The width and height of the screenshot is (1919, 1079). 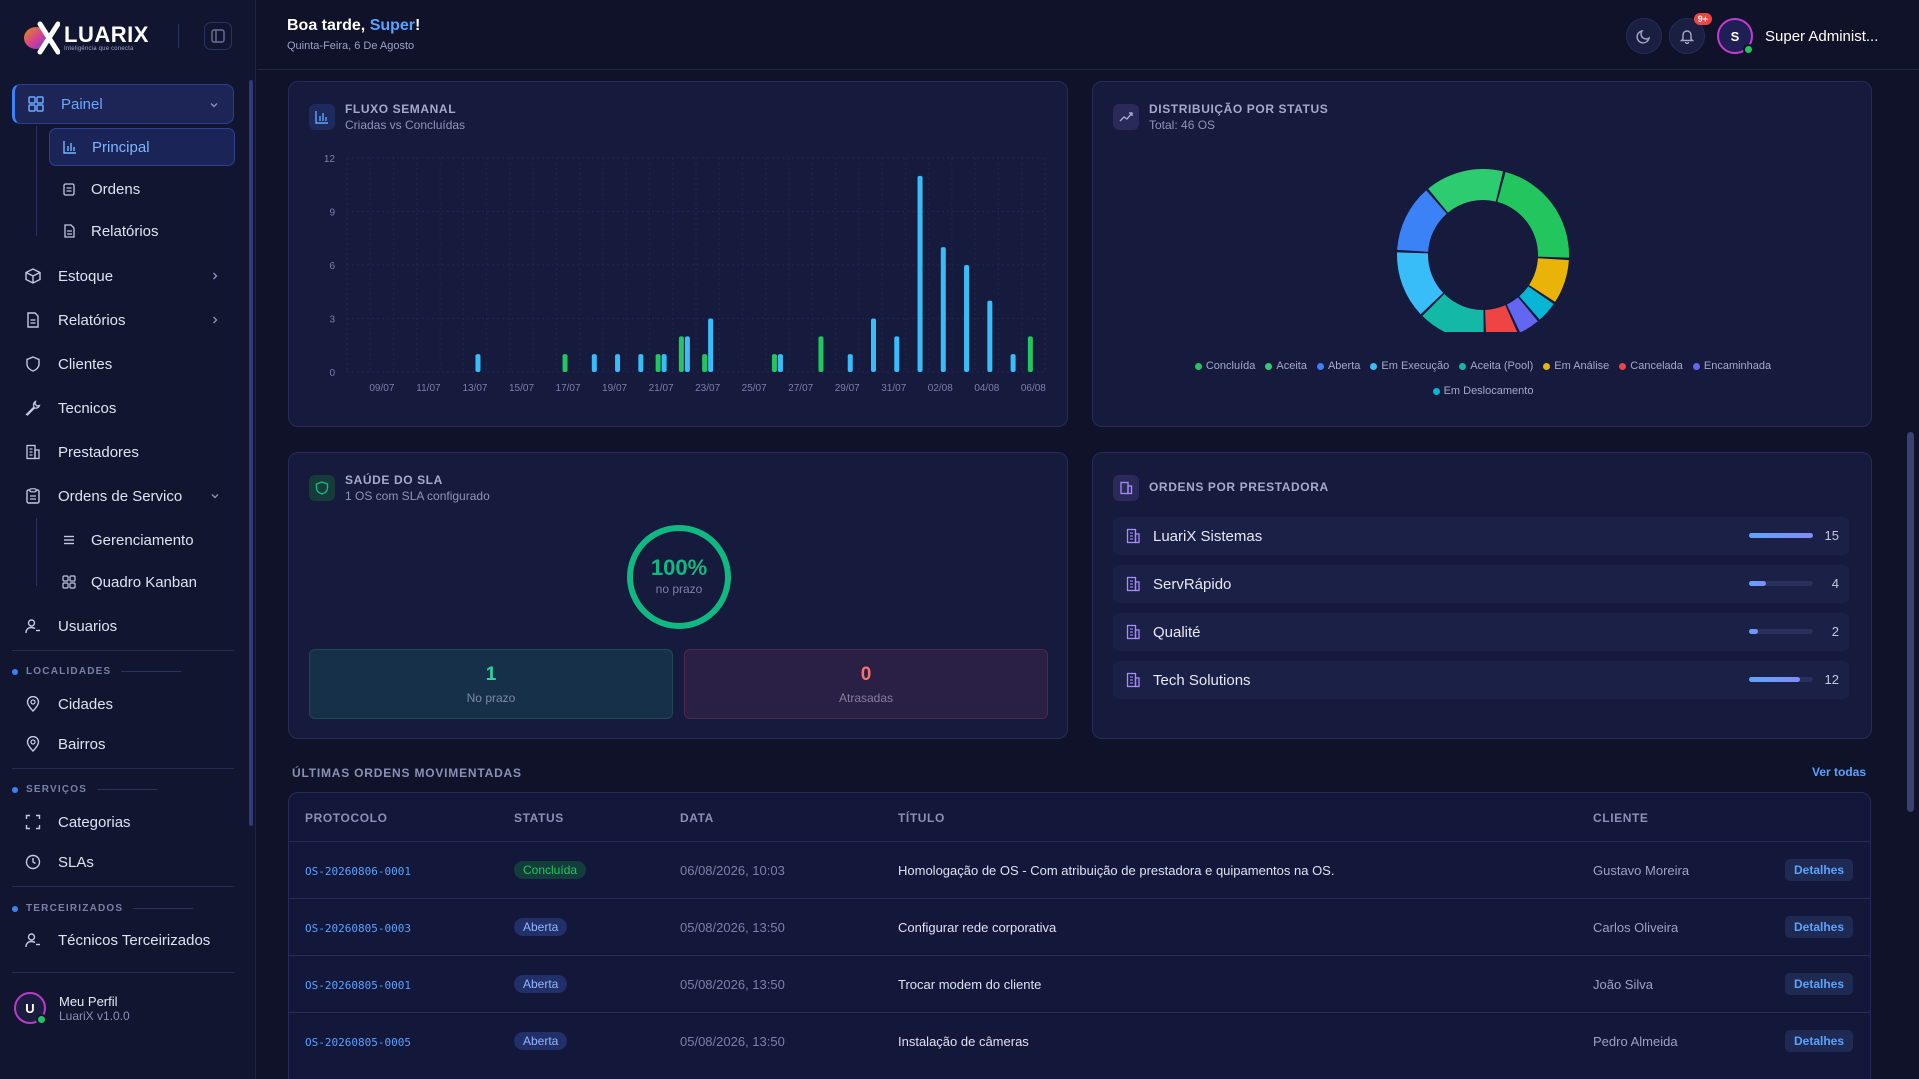 I want to click on sidebar-item-estoque: Estoque, so click(x=123, y=276).